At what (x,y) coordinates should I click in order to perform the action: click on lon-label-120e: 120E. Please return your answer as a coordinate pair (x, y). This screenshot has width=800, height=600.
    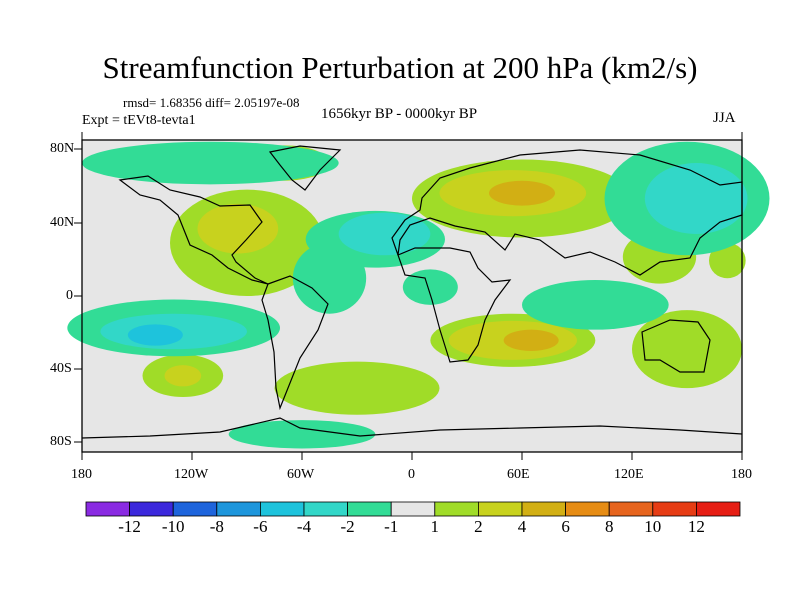
    Looking at the image, I should click on (629, 474).